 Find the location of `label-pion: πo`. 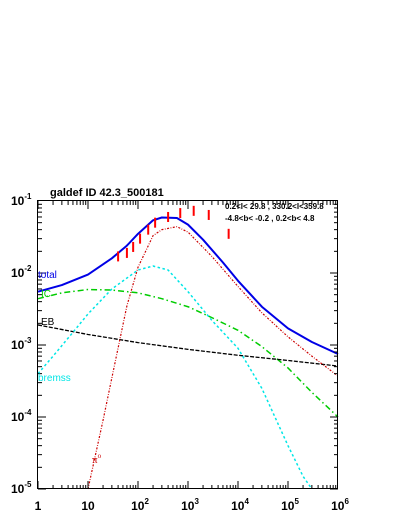

label-pion: πo is located at coordinates (97, 459).